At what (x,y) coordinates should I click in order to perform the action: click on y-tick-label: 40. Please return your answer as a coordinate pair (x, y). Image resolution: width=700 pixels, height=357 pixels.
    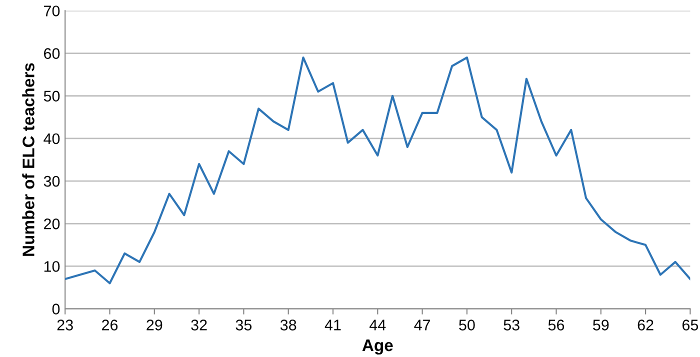
    Looking at the image, I should click on (52, 138).